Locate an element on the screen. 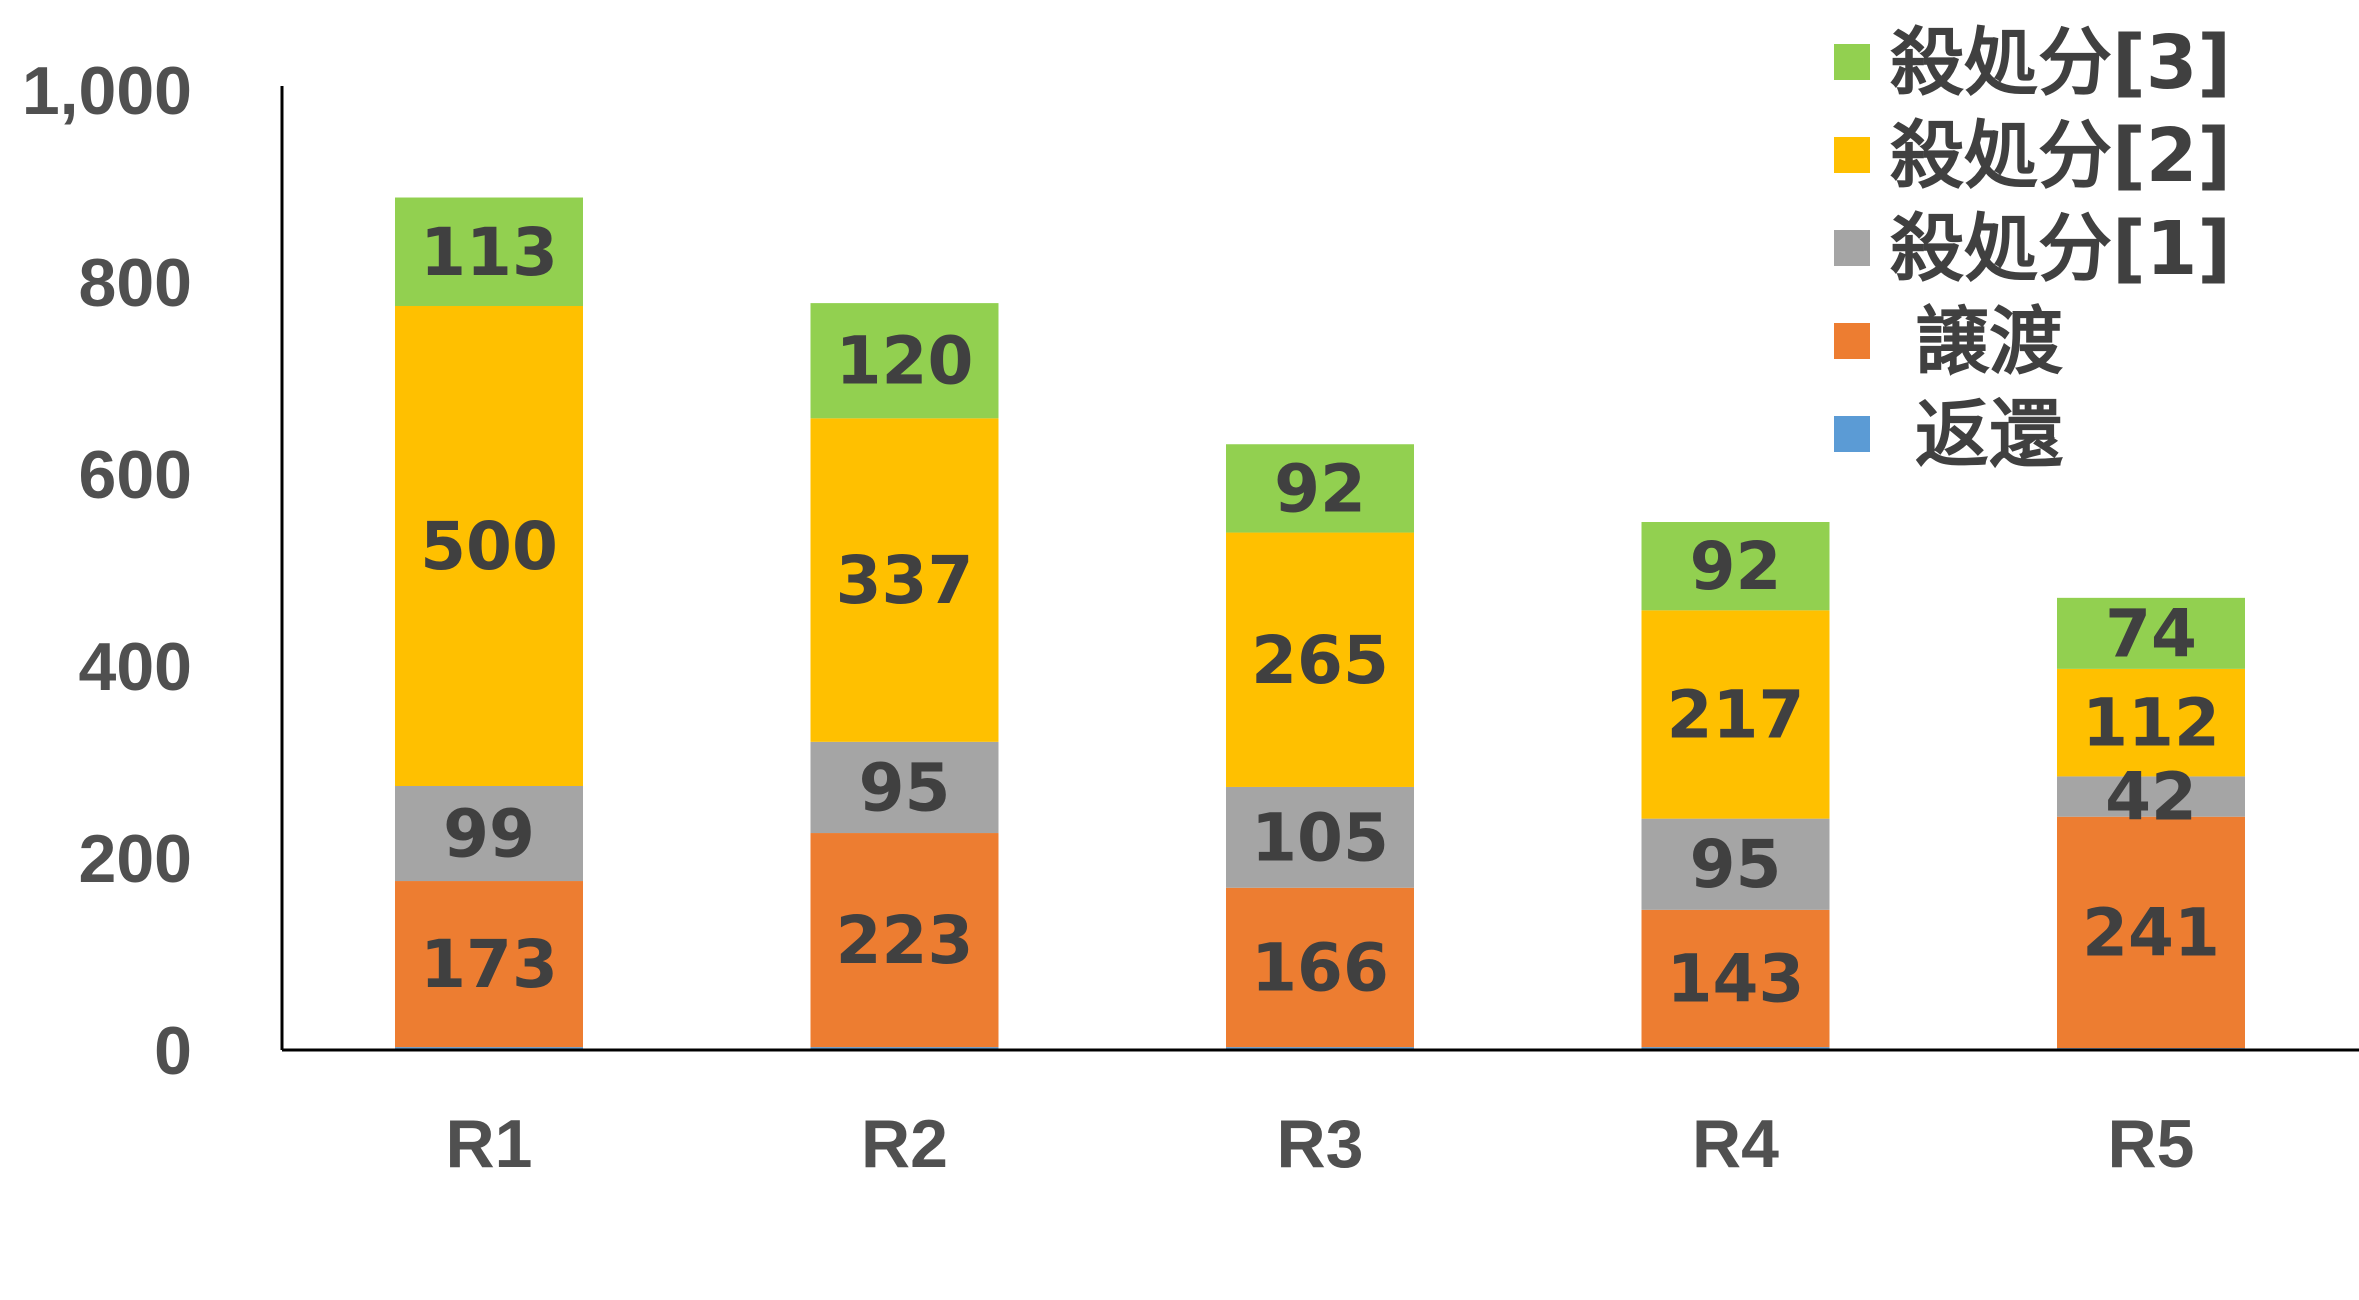 This screenshot has height=1300, width=2359. data-label: 241 is located at coordinates (2151, 932).